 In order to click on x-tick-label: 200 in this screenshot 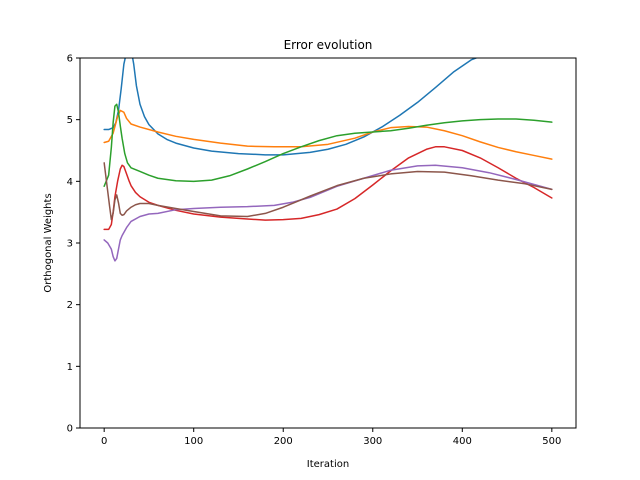, I will do `click(283, 441)`.